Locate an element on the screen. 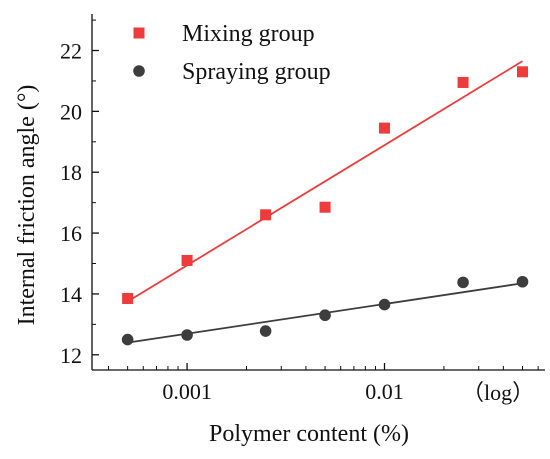 This screenshot has width=550, height=459. y-tick-label: 20 is located at coordinates (71, 111).